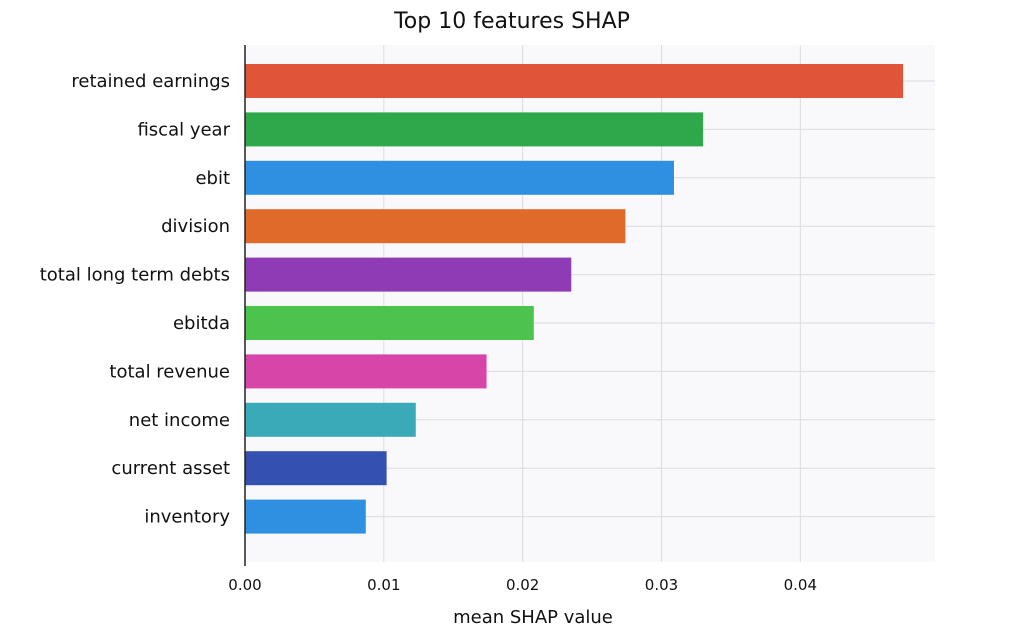 The image size is (1024, 640). Describe the element at coordinates (135, 275) in the screenshot. I see `y-tick-label: total long term debts` at that location.